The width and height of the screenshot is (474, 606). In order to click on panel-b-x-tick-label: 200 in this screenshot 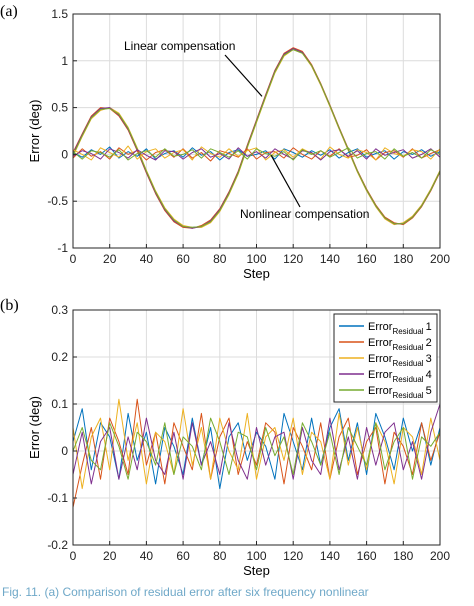, I will do `click(440, 556)`.